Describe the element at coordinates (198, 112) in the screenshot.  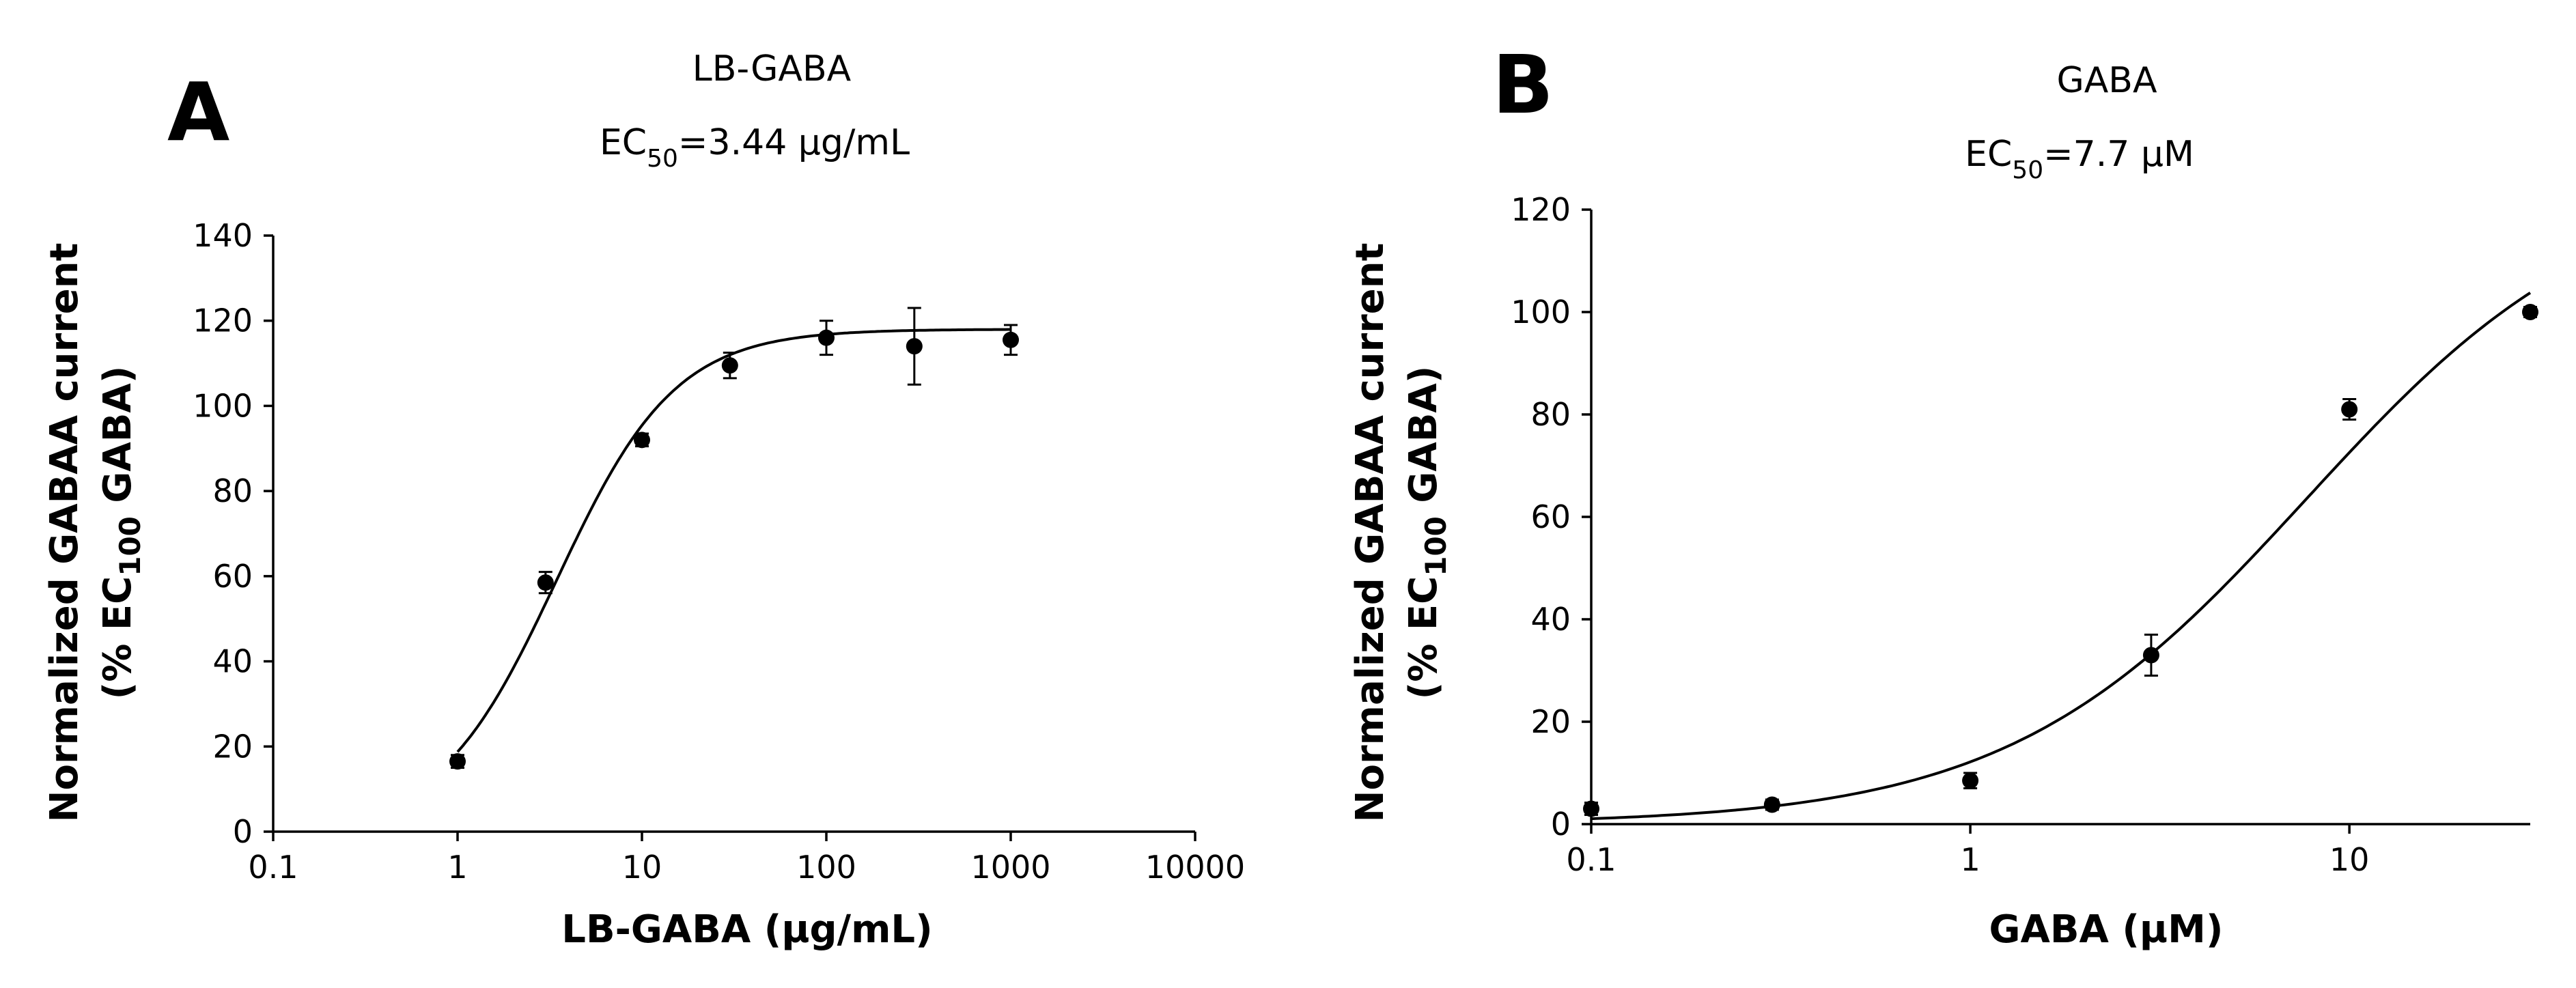
I see `panel-letter: A` at that location.